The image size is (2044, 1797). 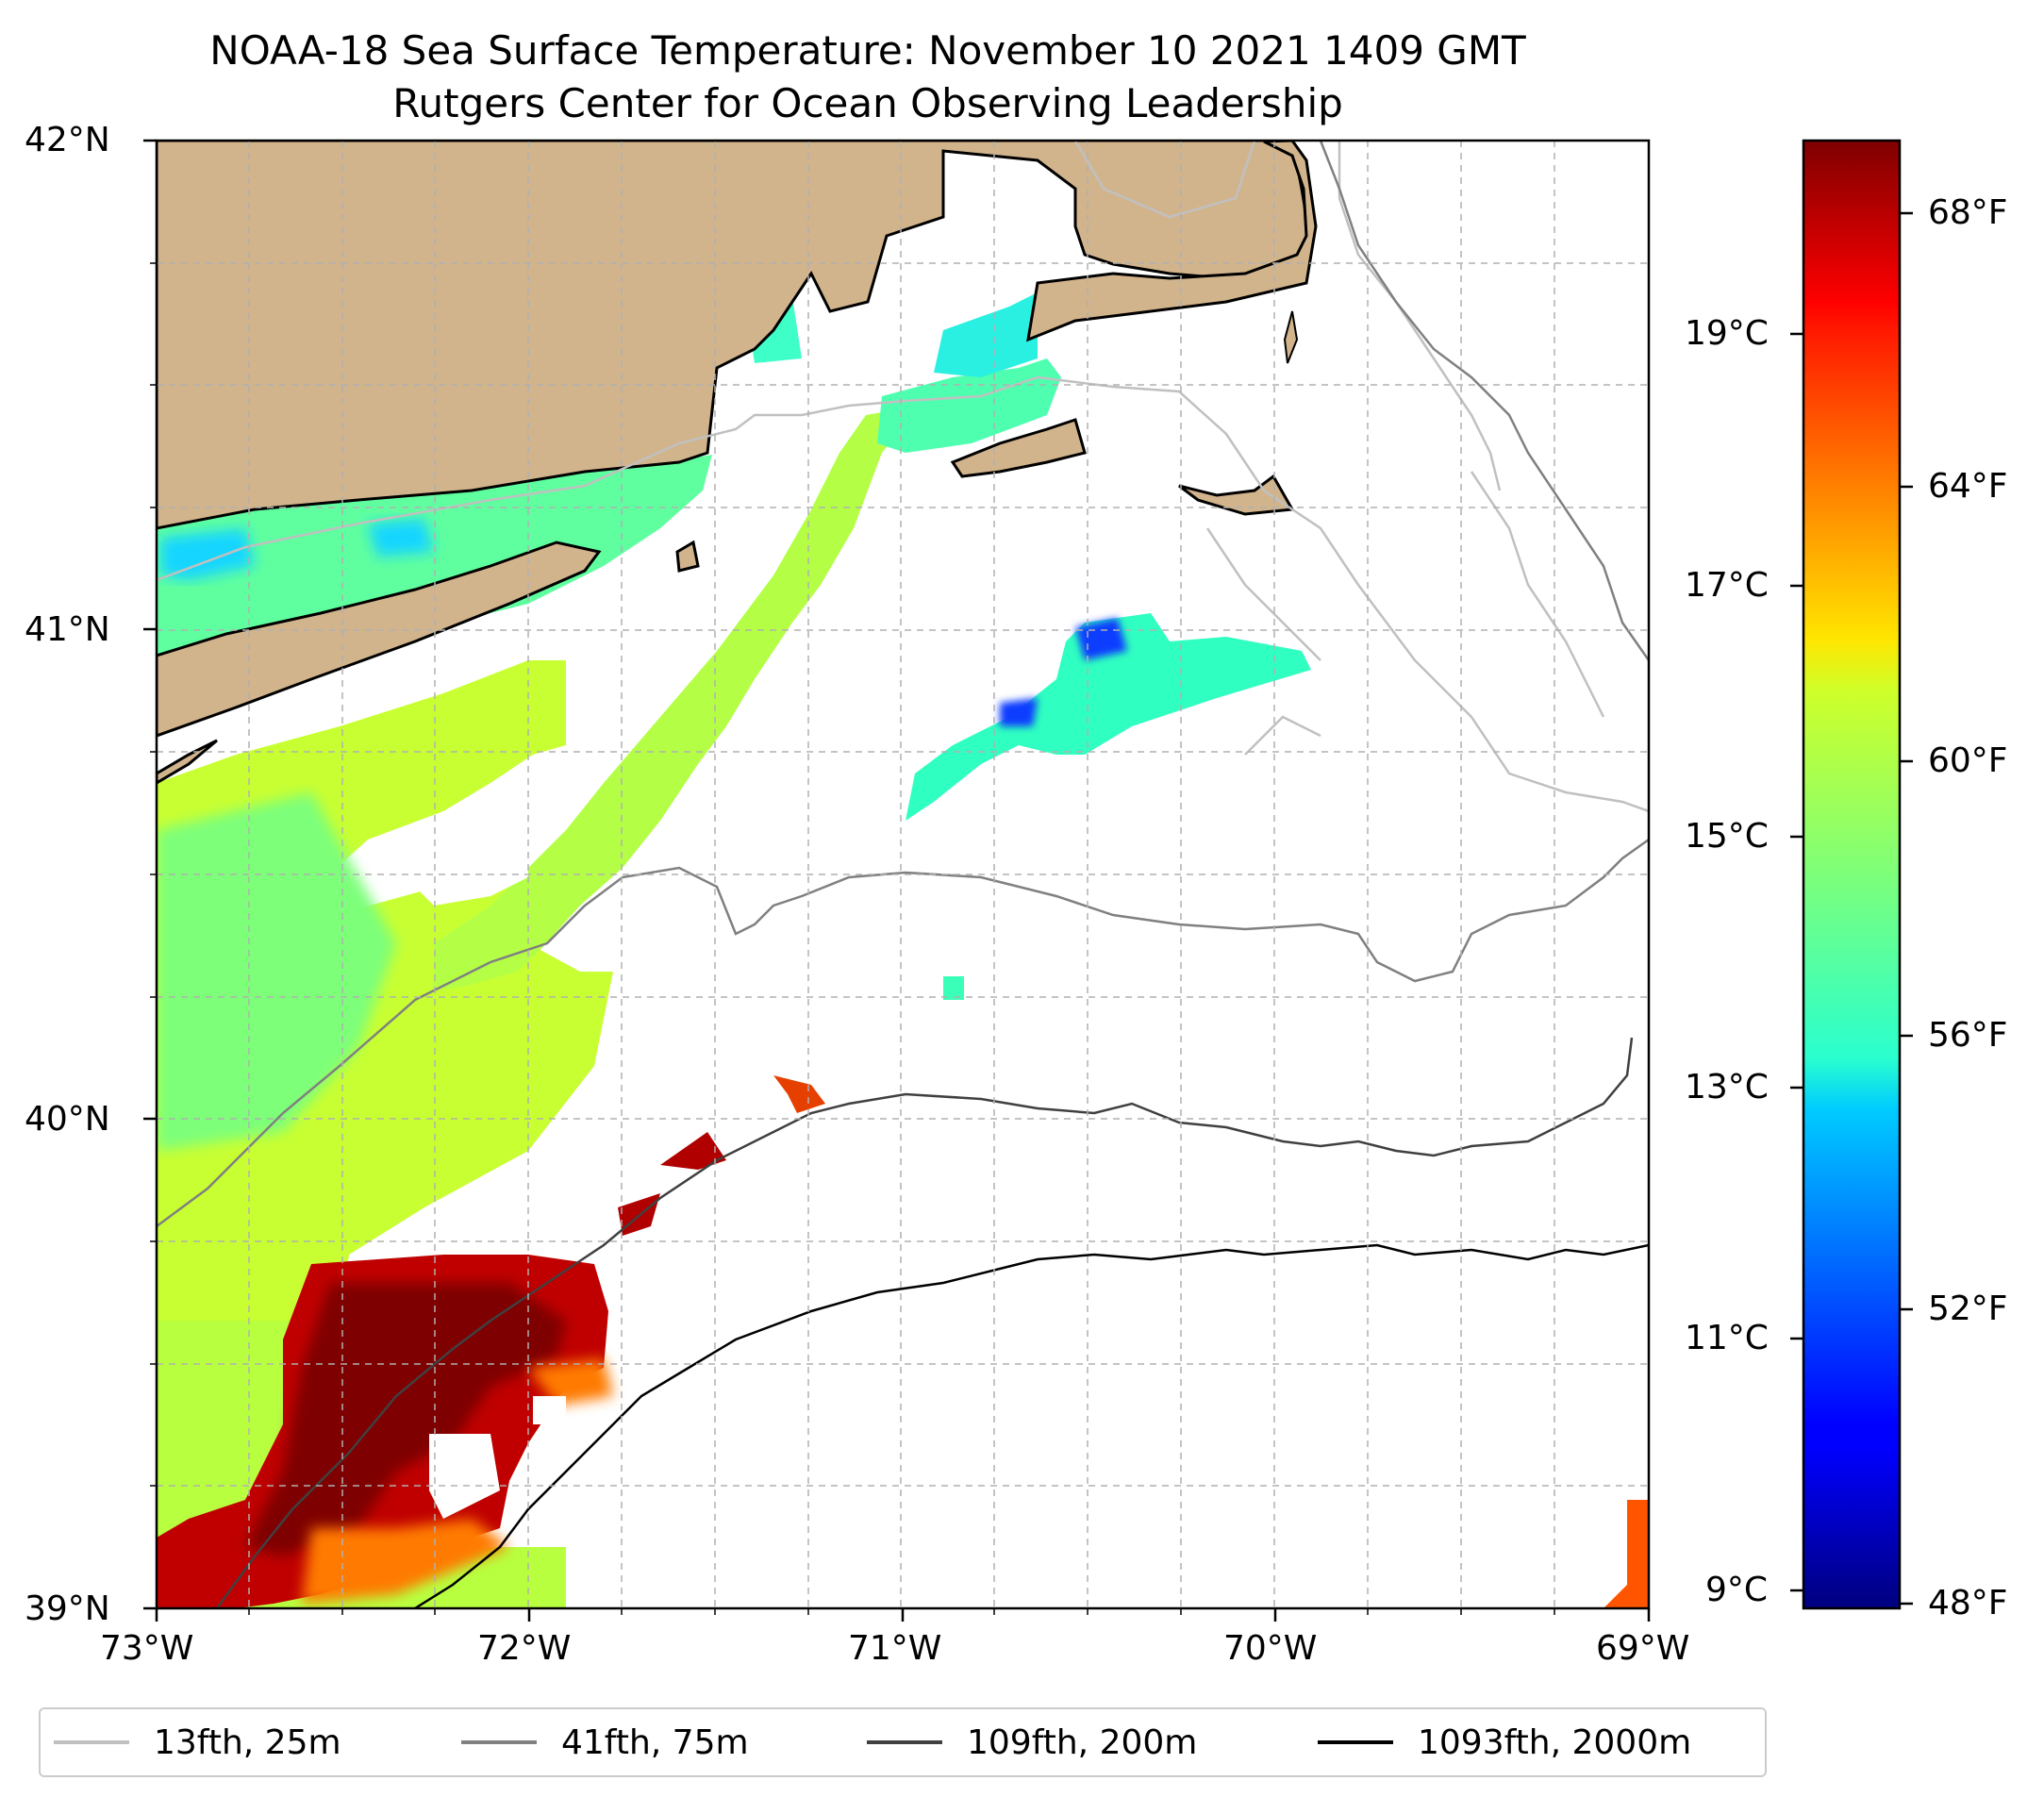 What do you see at coordinates (1291, 337) in the screenshot?
I see `land-monomoy` at bounding box center [1291, 337].